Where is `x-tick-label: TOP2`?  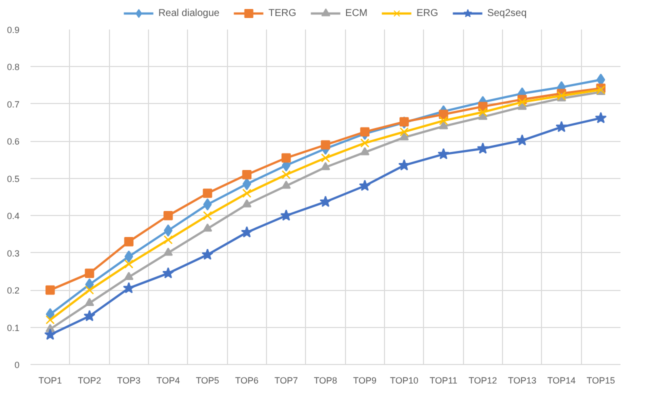 x-tick-label: TOP2 is located at coordinates (90, 381).